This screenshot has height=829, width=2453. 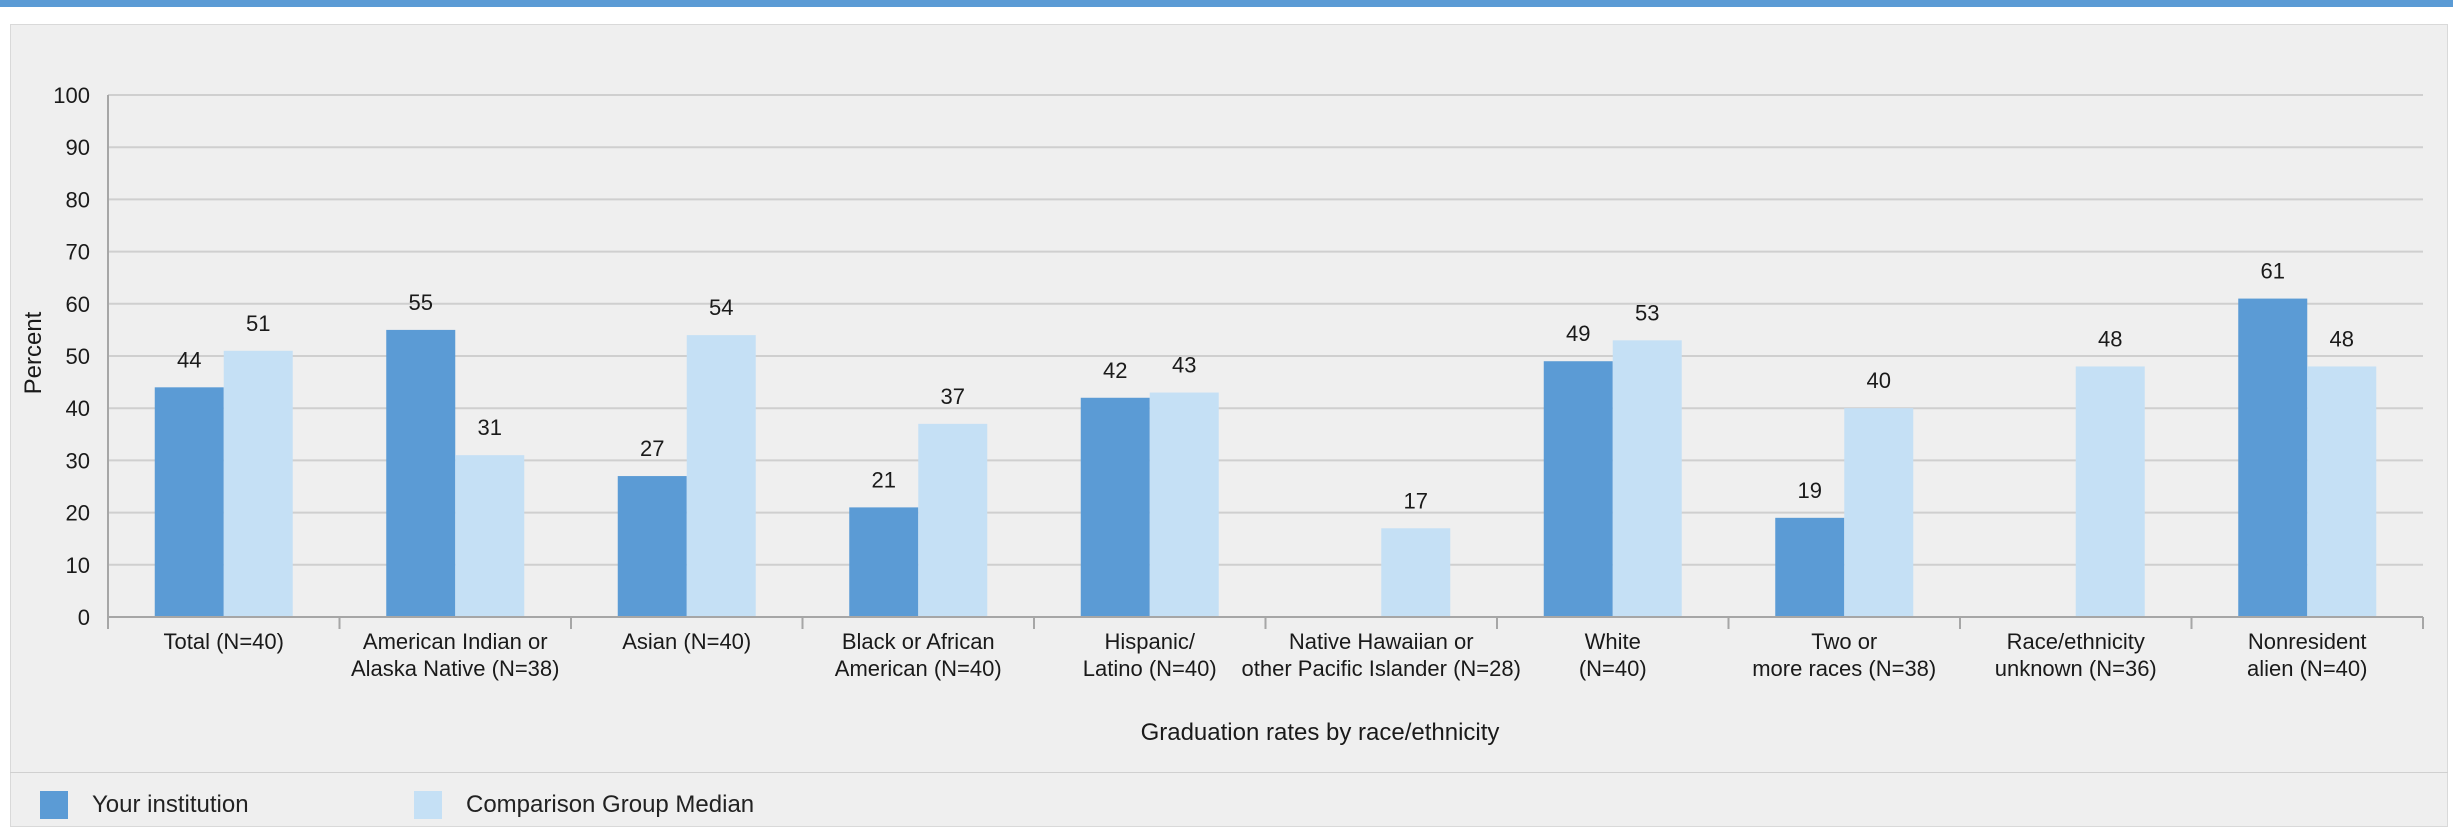 What do you see at coordinates (1613, 668) in the screenshot?
I see `x-tick-label: (N=40)` at bounding box center [1613, 668].